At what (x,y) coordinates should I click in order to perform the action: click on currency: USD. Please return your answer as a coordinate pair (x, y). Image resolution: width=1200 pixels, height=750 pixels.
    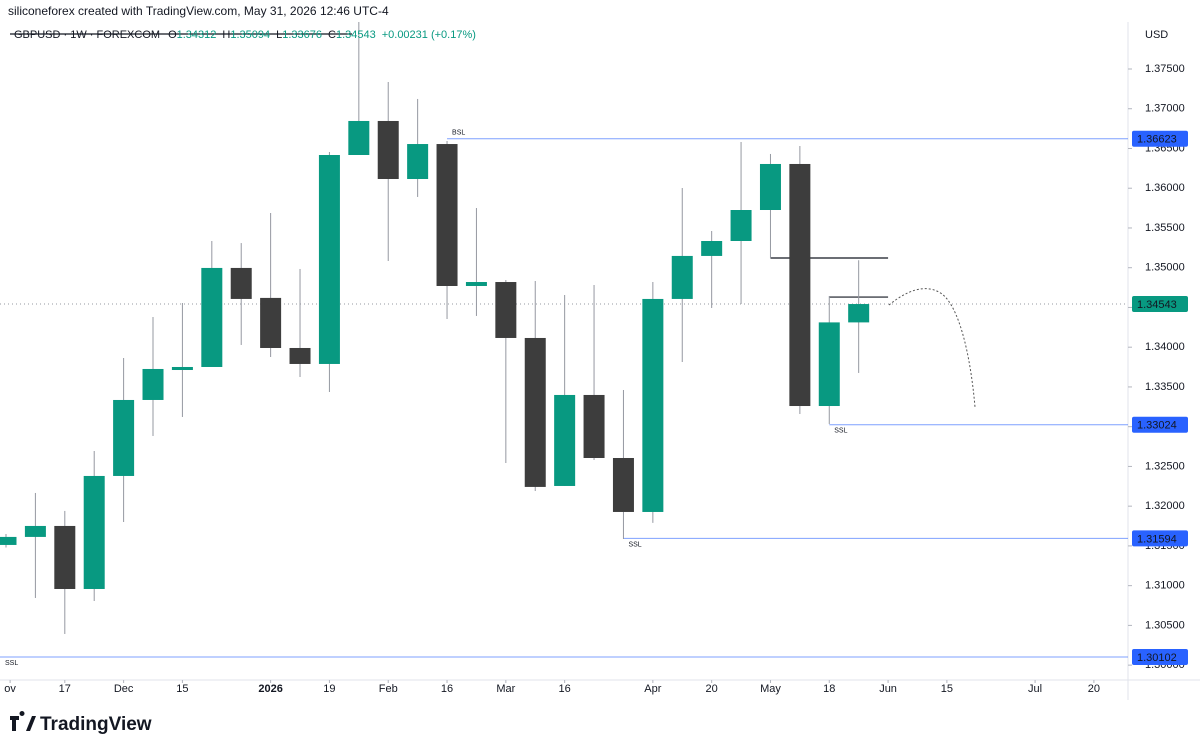
    Looking at the image, I should click on (1156, 35).